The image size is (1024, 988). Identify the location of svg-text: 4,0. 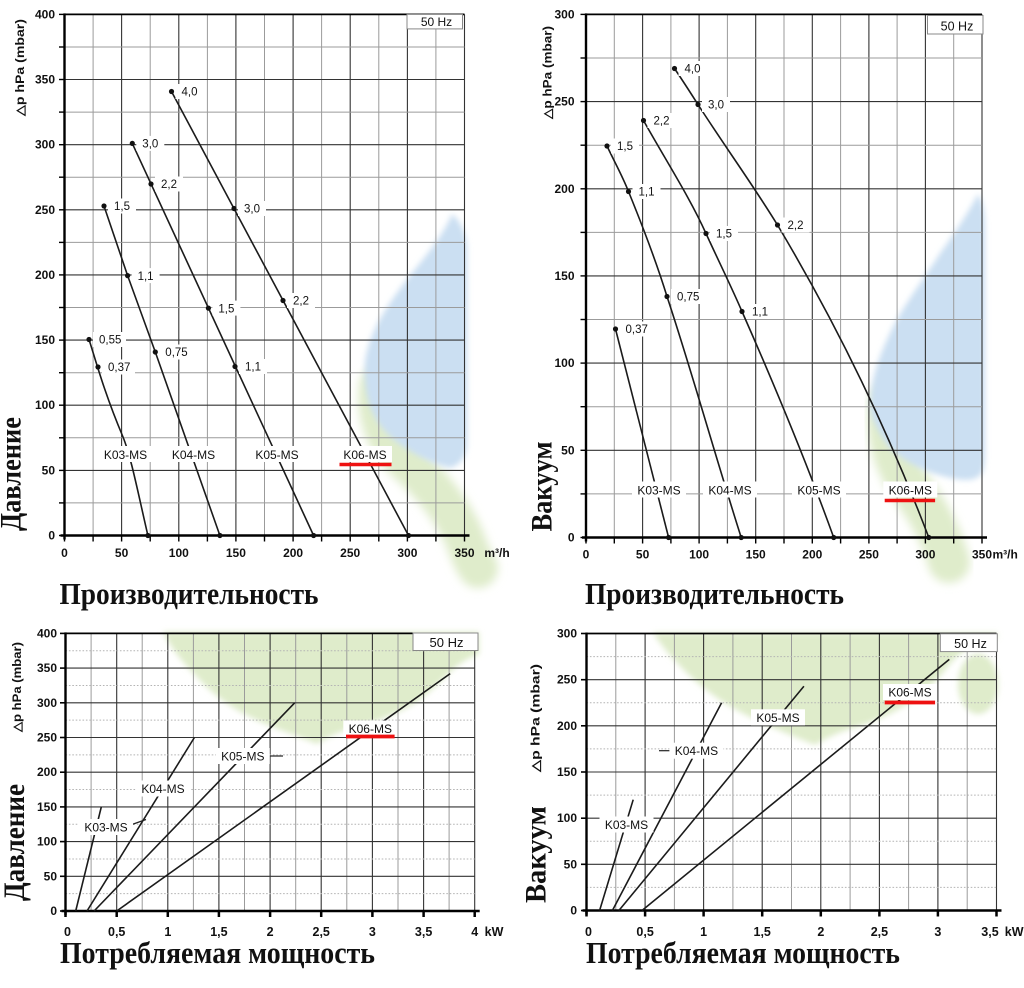
(693, 70).